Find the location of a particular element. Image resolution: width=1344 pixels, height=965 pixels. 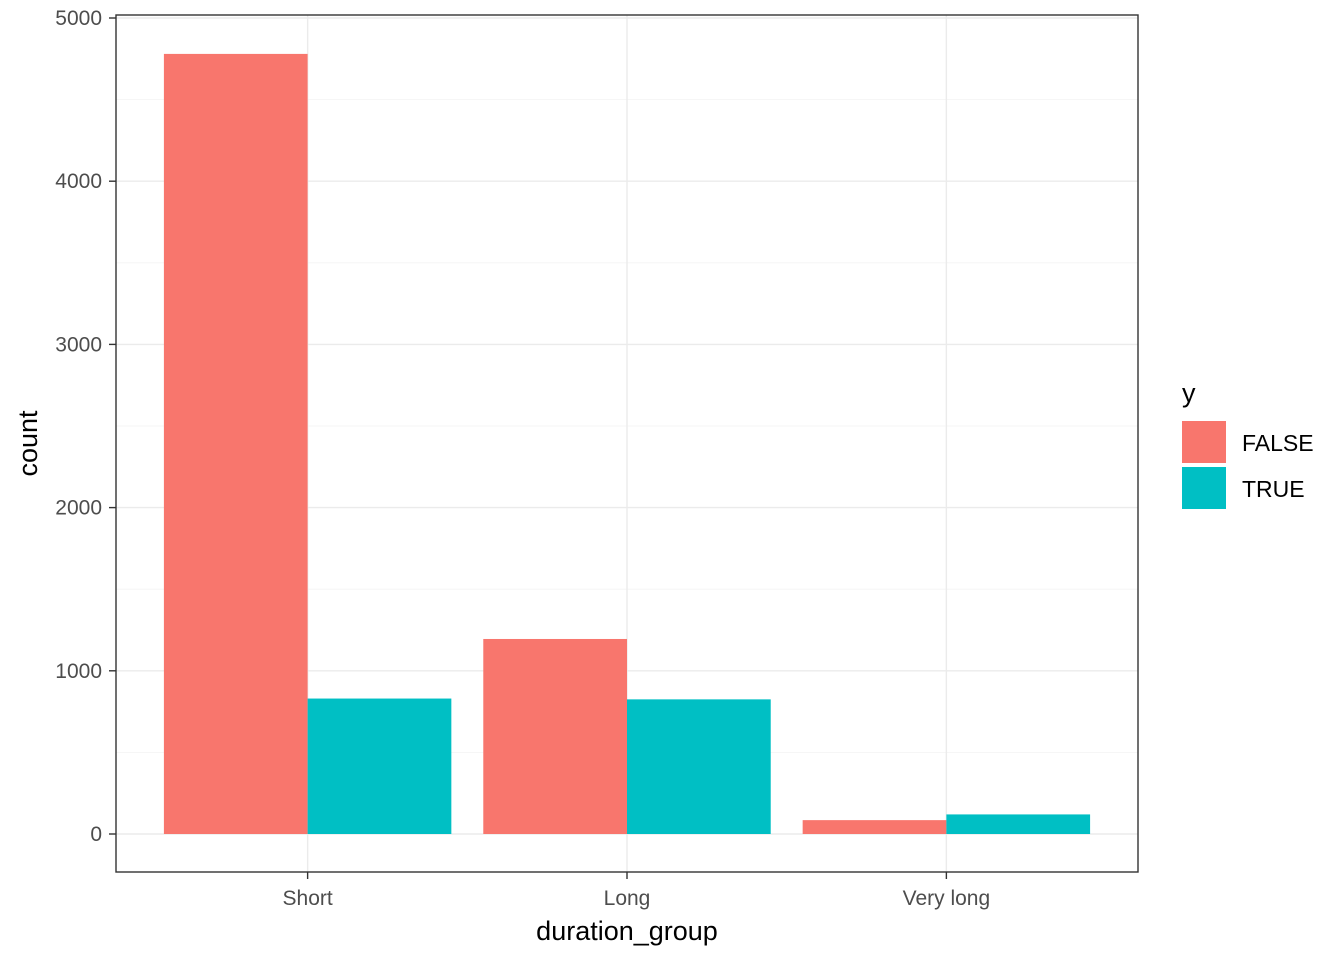

legend-key-true is located at coordinates (1204, 488).